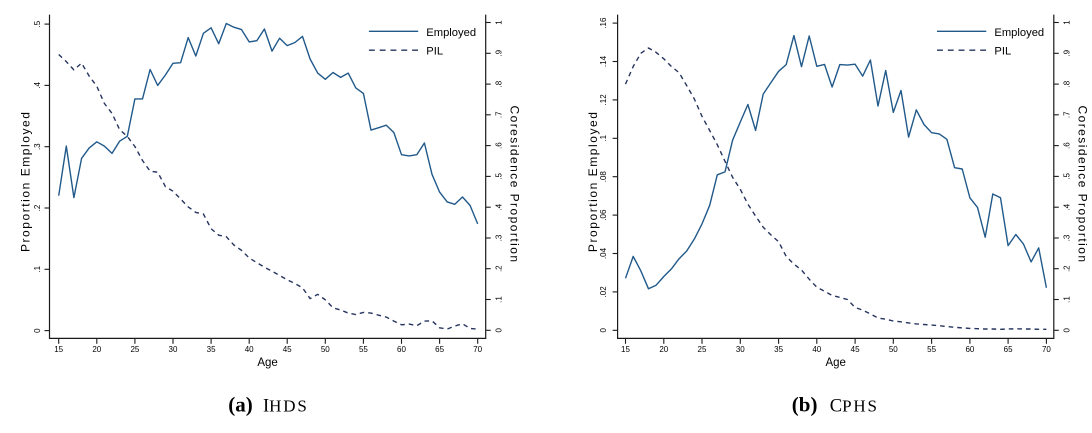  What do you see at coordinates (603, 253) in the screenshot?
I see `svg-text: .04` at bounding box center [603, 253].